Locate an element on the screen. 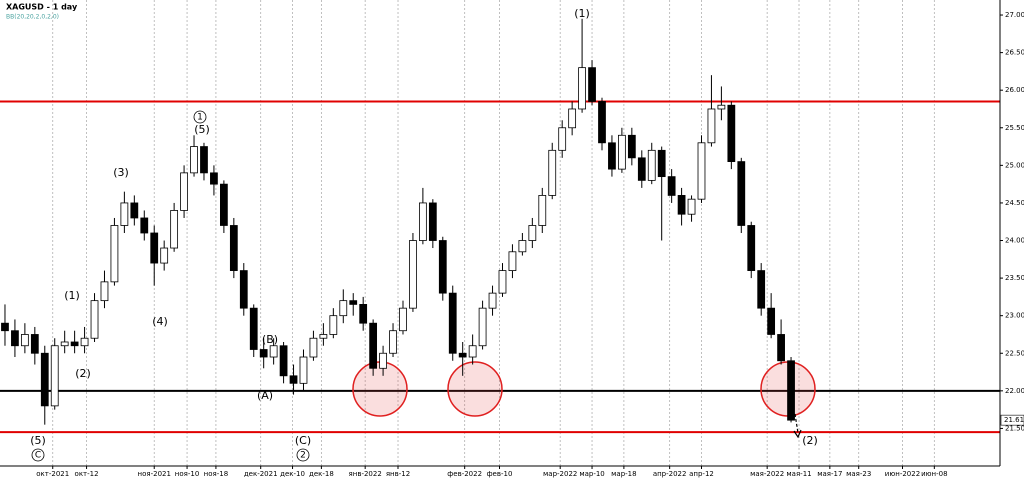  x-tick-label: мая-23 is located at coordinates (858, 474).